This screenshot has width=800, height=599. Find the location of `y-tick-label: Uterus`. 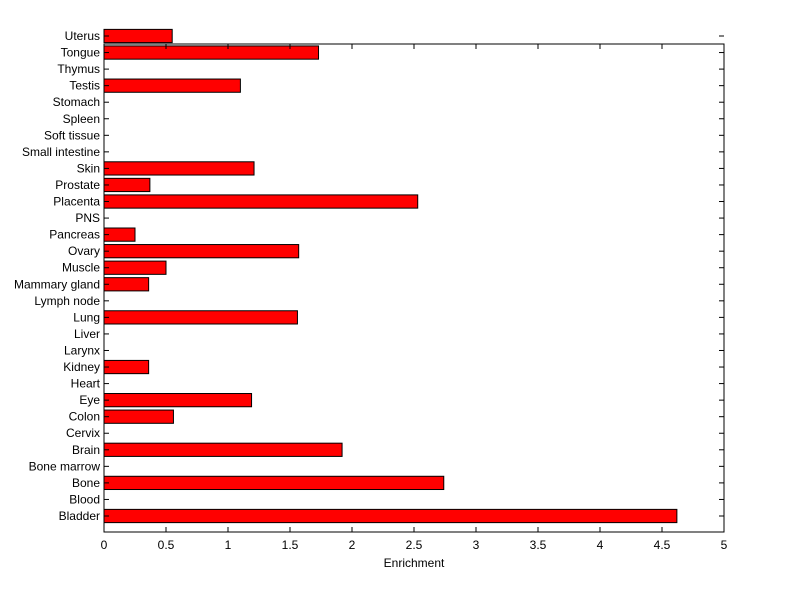

y-tick-label: Uterus is located at coordinates (82, 36).